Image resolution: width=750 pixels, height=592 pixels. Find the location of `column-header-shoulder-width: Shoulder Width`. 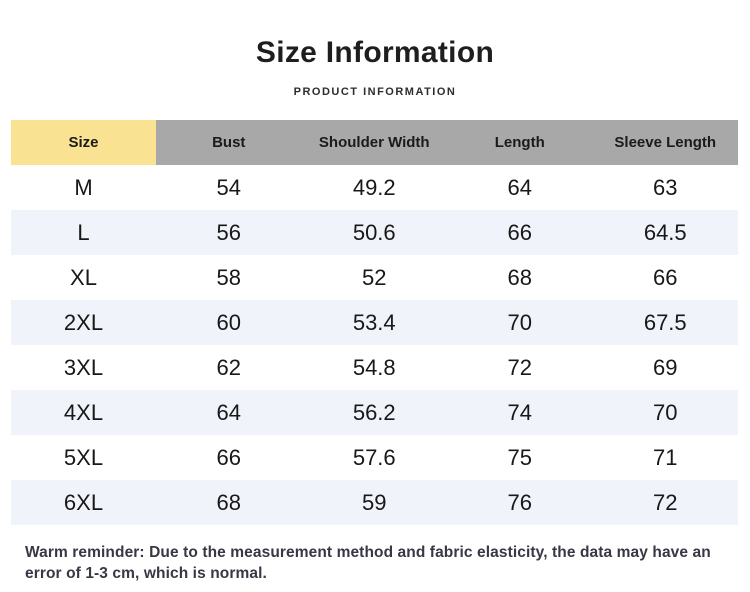

column-header-shoulder-width: Shoulder Width is located at coordinates (374, 142).